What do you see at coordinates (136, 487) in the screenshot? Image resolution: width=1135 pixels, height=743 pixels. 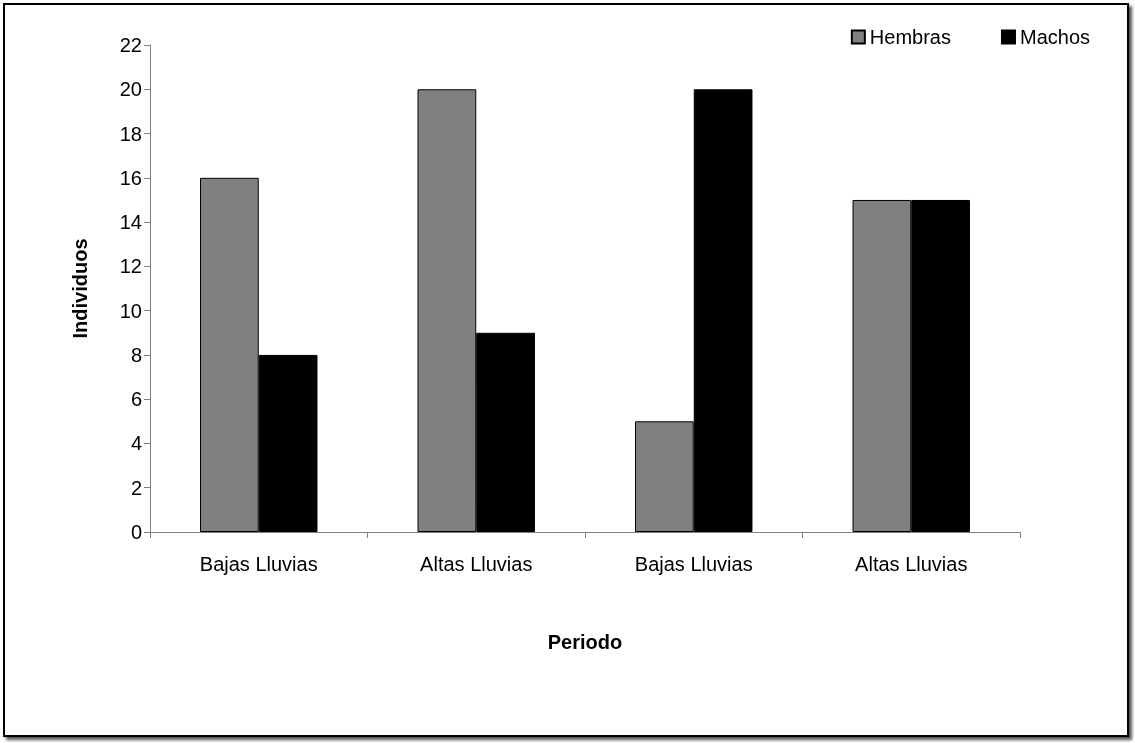 I see `y-tick-label: 2` at bounding box center [136, 487].